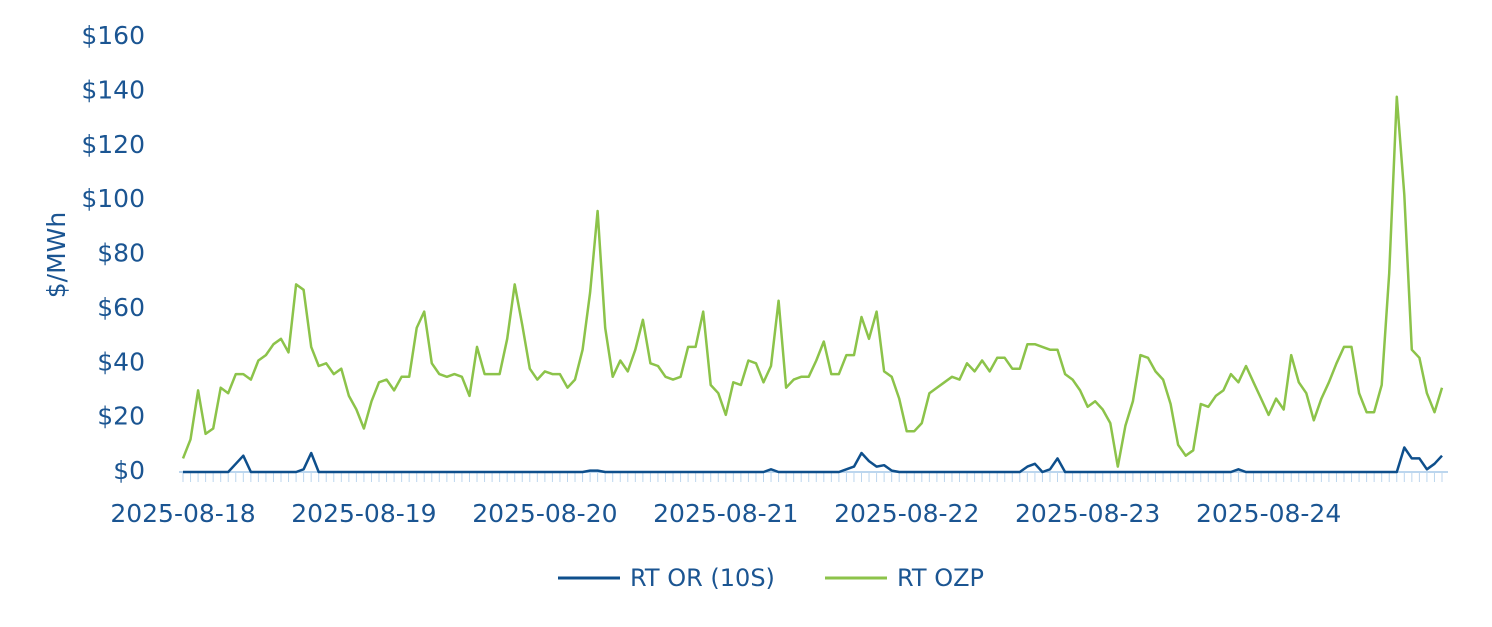 The width and height of the screenshot is (1492, 627). Describe the element at coordinates (725, 513) in the screenshot. I see `x-tick-label: 2025-08-21` at that location.